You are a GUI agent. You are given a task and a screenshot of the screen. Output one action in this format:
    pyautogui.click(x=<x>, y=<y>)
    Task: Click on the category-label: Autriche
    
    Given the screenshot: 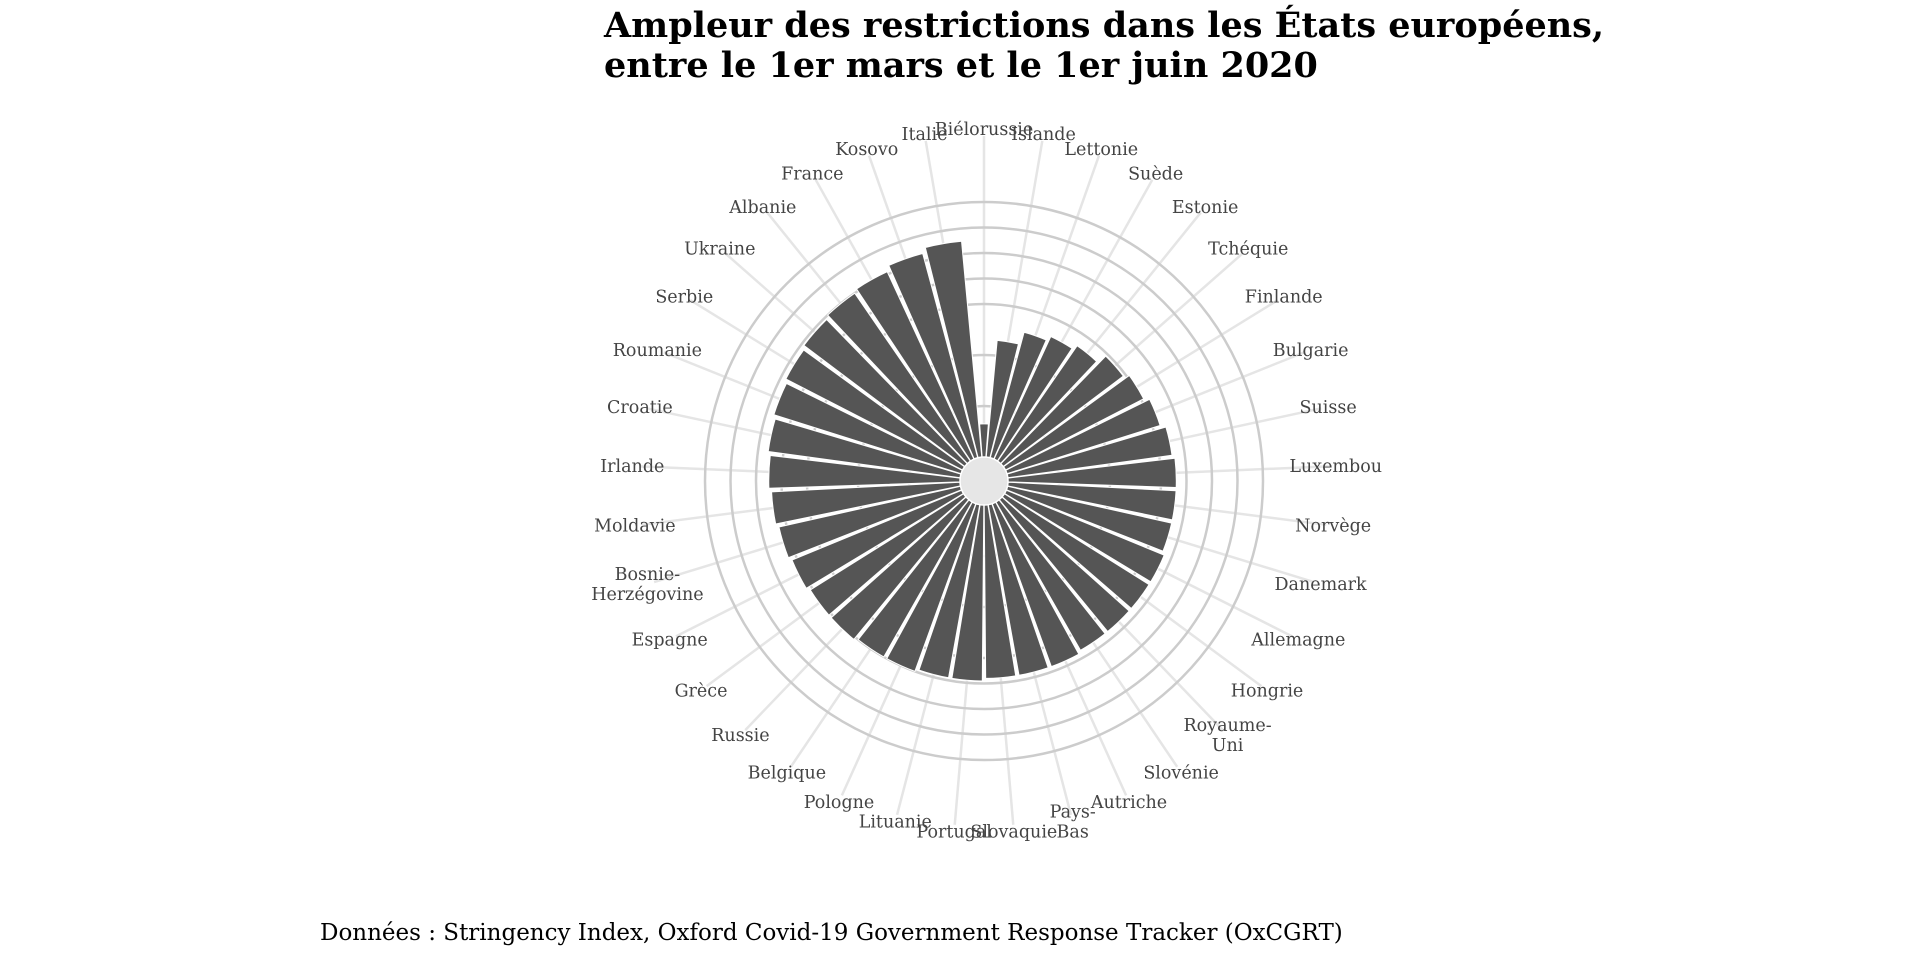 What is the action you would take?
    pyautogui.click(x=1128, y=803)
    